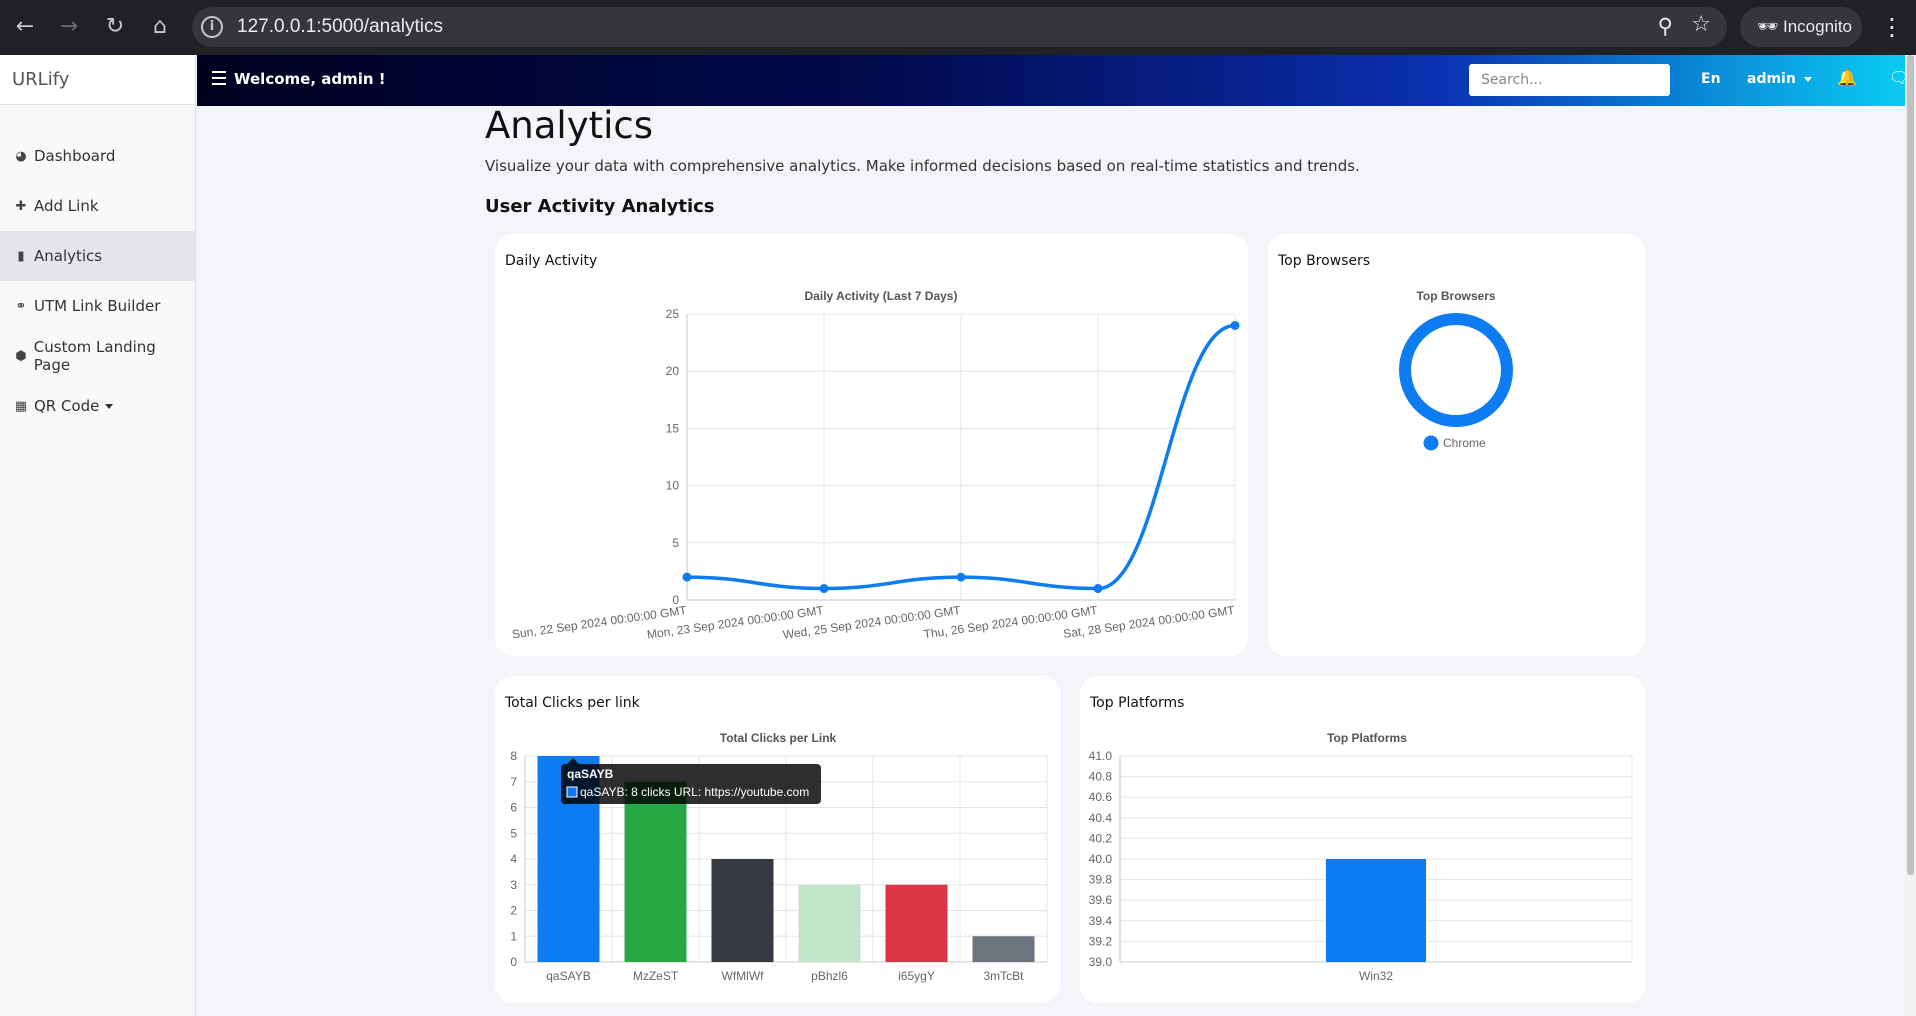  What do you see at coordinates (69, 26) in the screenshot?
I see `forward-icon: →` at bounding box center [69, 26].